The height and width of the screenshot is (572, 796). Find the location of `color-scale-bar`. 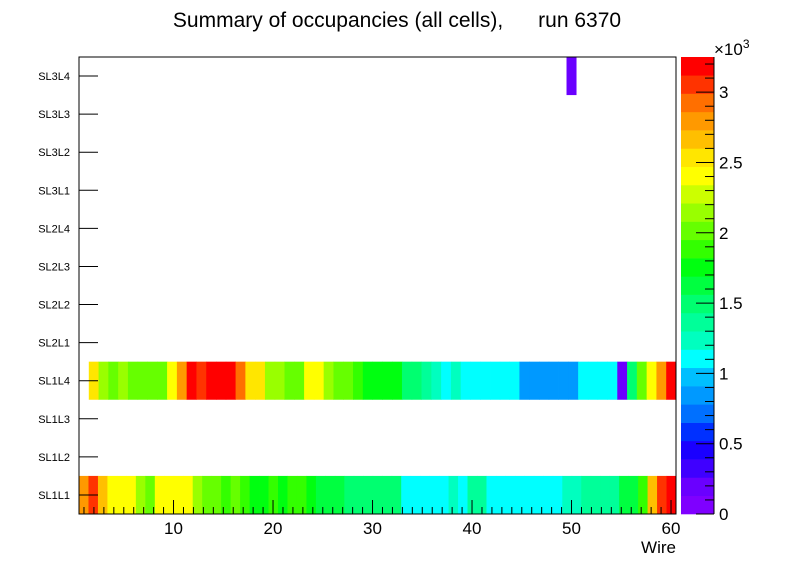

color-scale-bar is located at coordinates (697, 286).